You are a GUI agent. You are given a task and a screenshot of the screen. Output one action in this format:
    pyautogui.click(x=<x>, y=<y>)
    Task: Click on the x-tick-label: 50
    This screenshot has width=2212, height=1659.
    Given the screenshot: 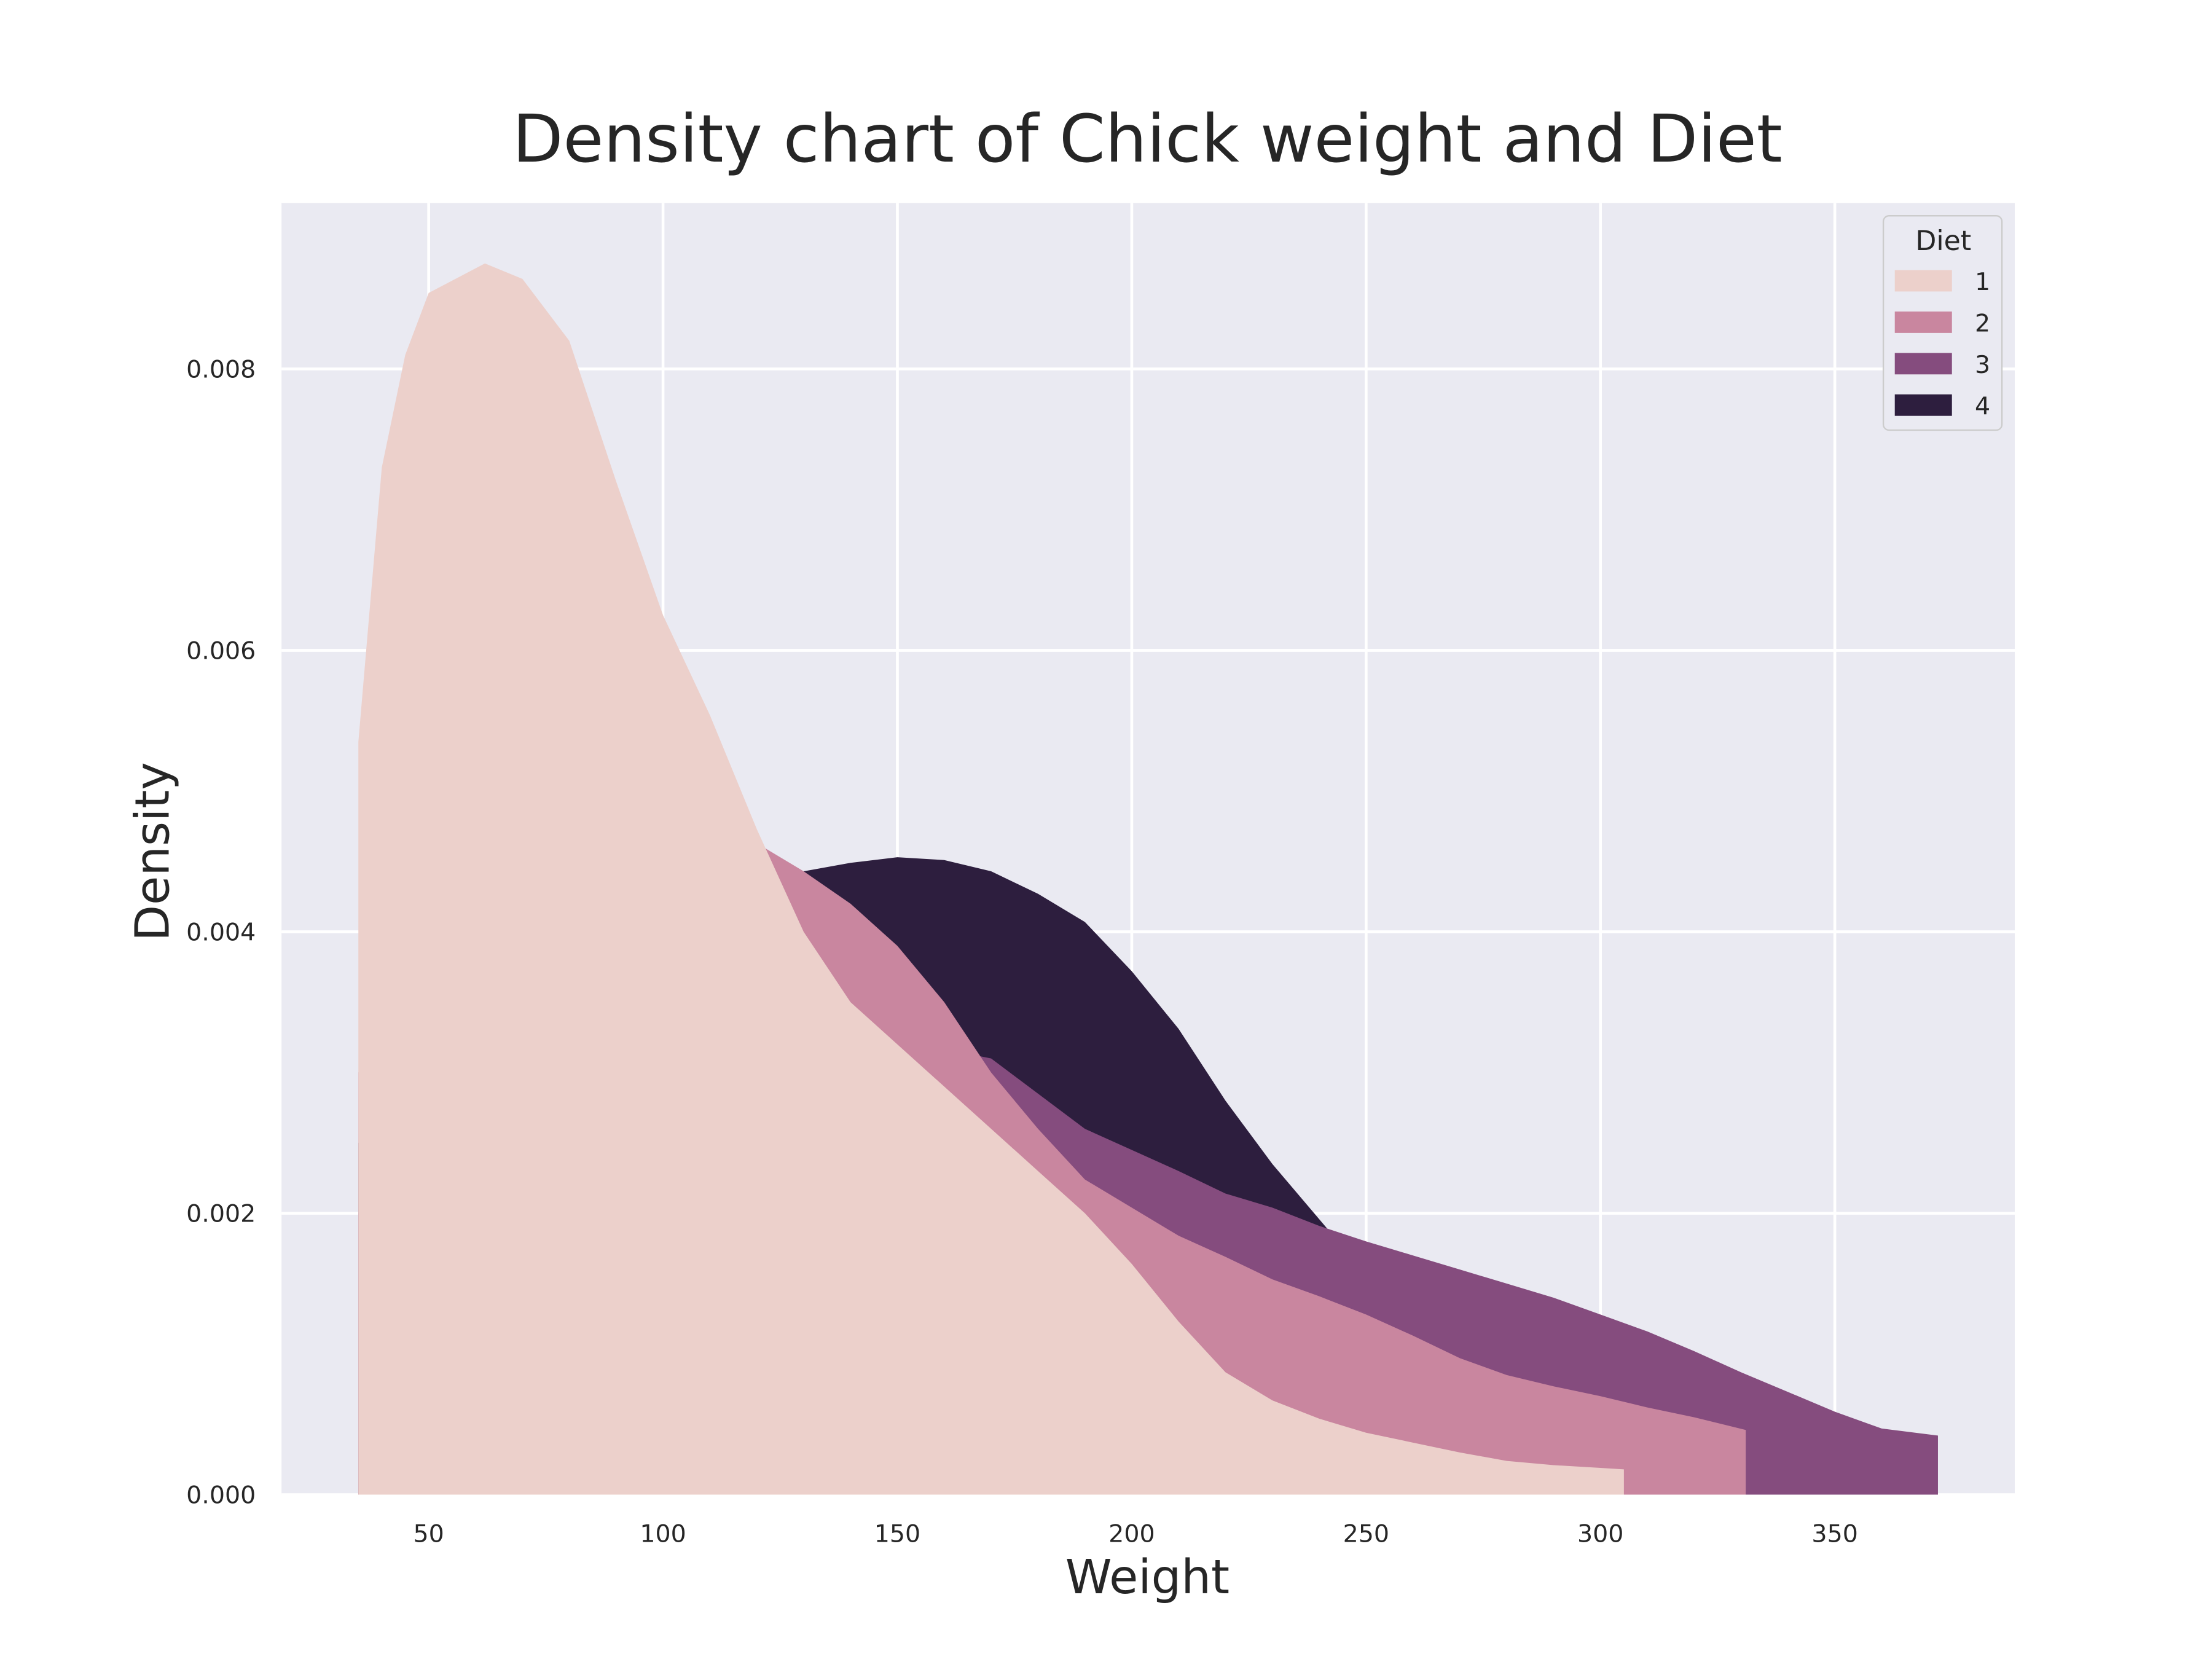 What is the action you would take?
    pyautogui.click(x=429, y=1534)
    